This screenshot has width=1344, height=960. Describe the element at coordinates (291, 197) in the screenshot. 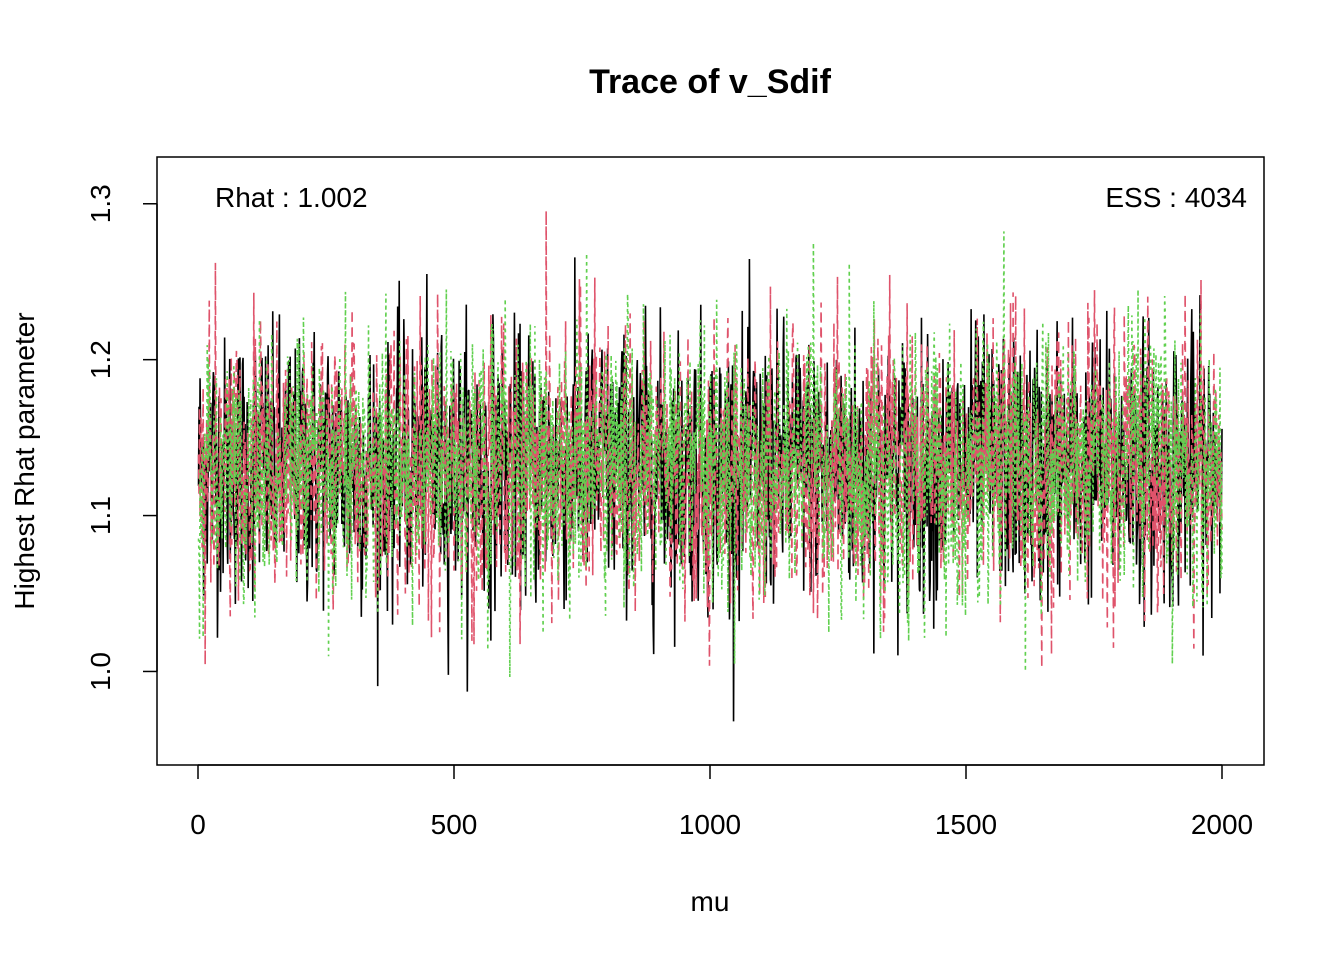

I see `rhat-annotation: Rhat : 1.002` at that location.